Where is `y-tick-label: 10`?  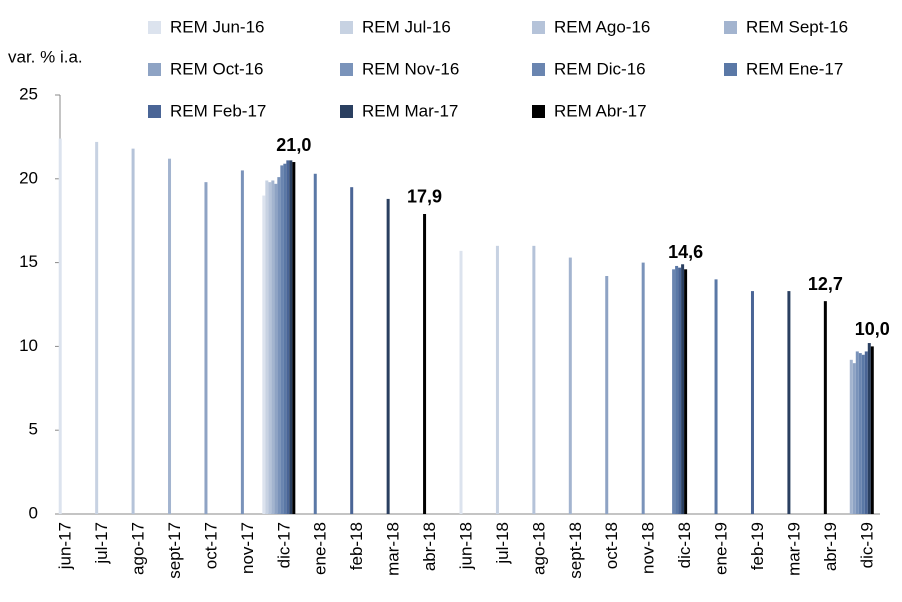 y-tick-label: 10 is located at coordinates (28, 345).